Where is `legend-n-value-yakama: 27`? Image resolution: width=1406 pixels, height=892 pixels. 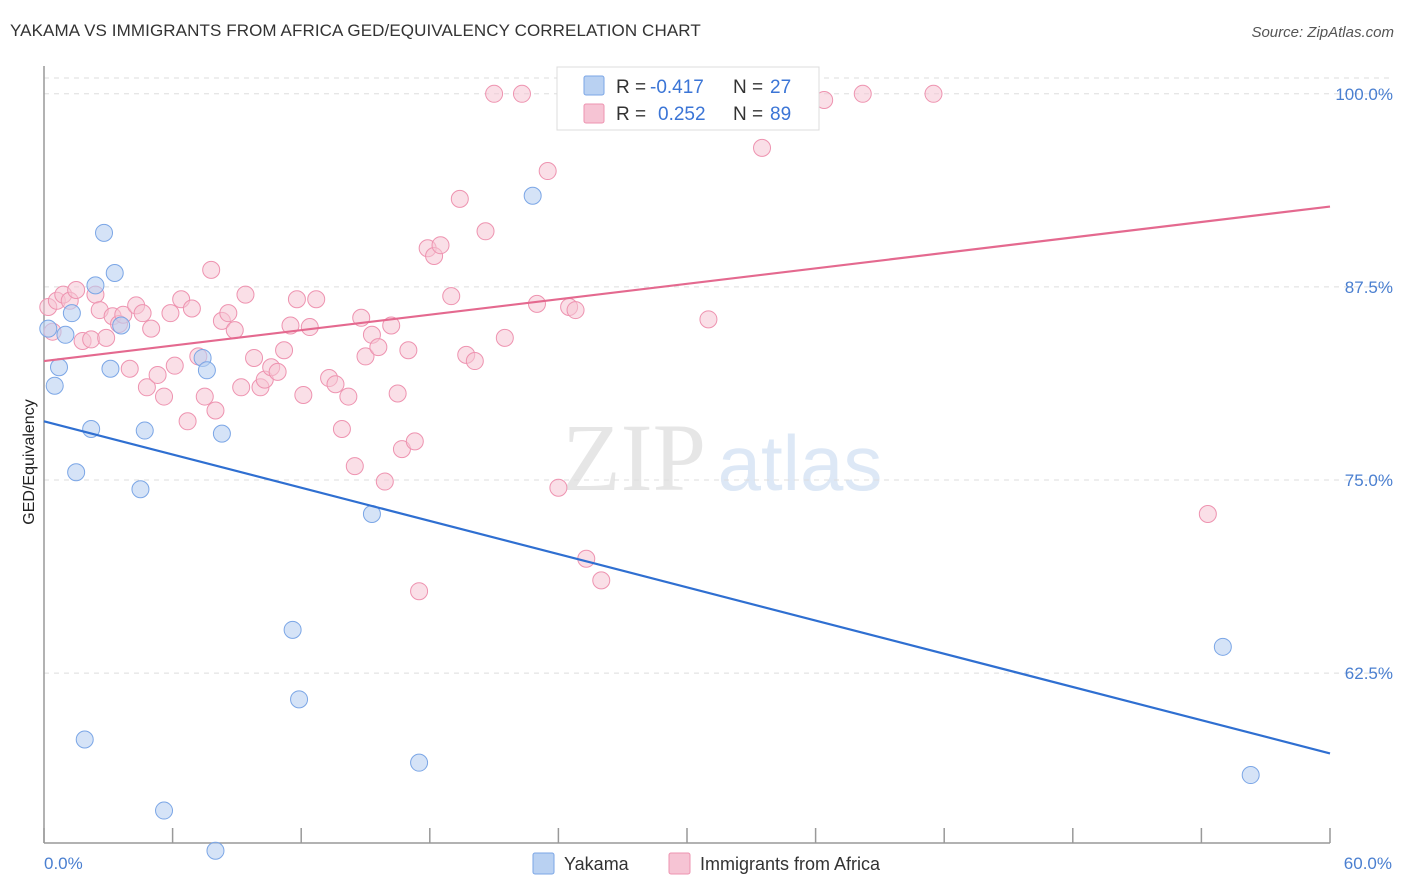 legend-n-value-yakama: 27 is located at coordinates (780, 87).